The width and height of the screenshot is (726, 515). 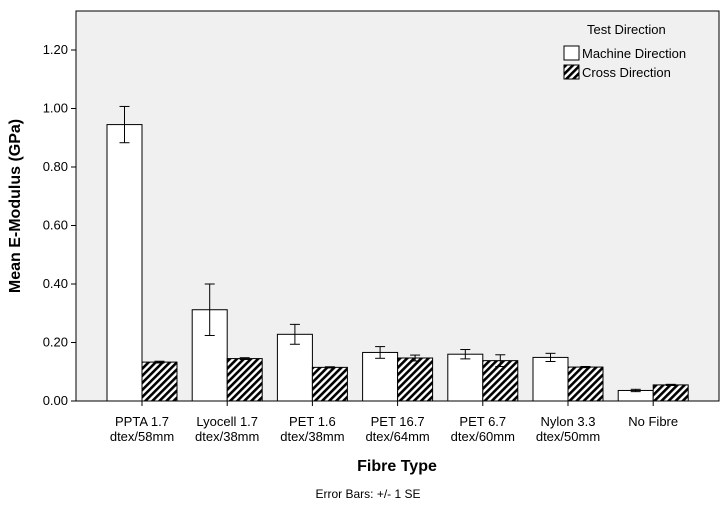 What do you see at coordinates (55, 108) in the screenshot?
I see `y-tick-label: 1.00` at bounding box center [55, 108].